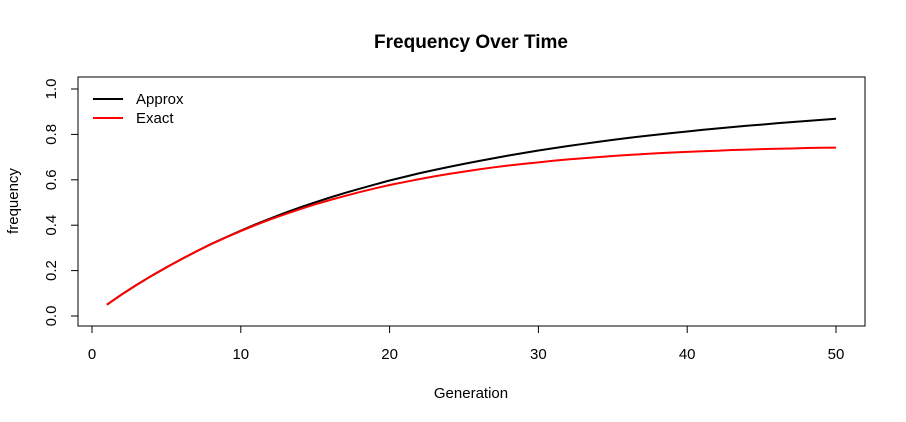  Describe the element at coordinates (51, 225) in the screenshot. I see `y-tick-label: 0.4` at that location.